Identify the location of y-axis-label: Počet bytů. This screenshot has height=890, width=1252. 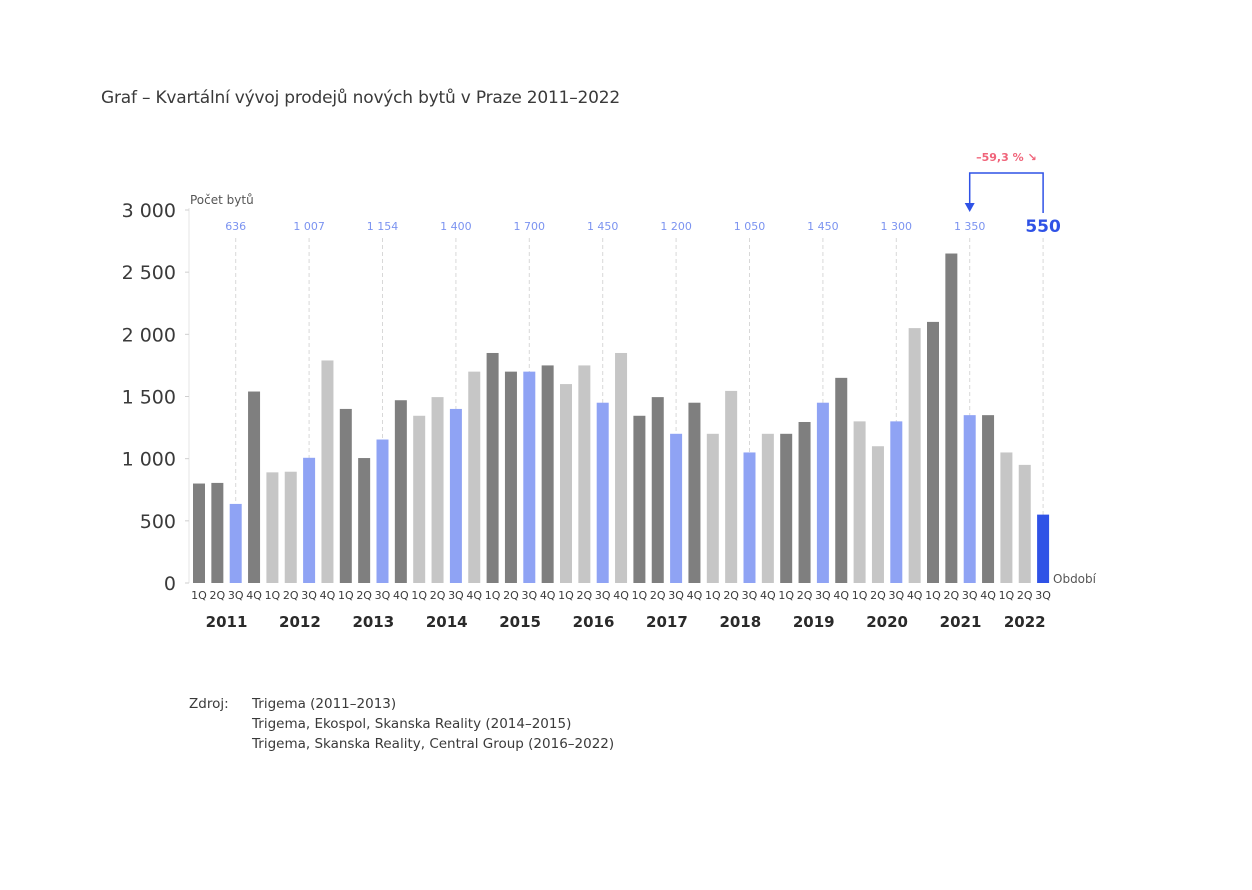
(222, 200).